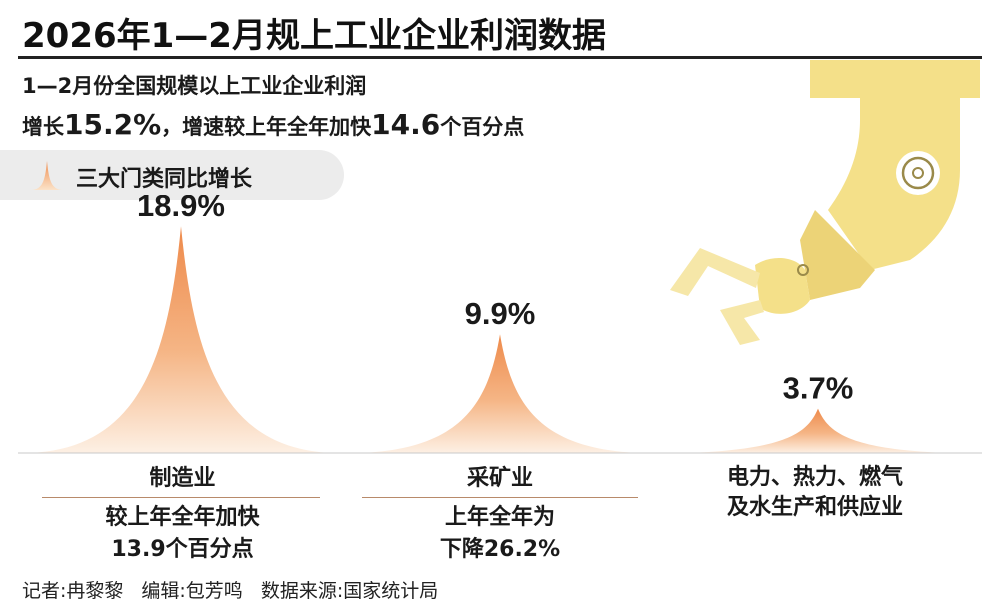 This screenshot has height=615, width=1000. I want to click on peak-manufacturing, so click(181, 339).